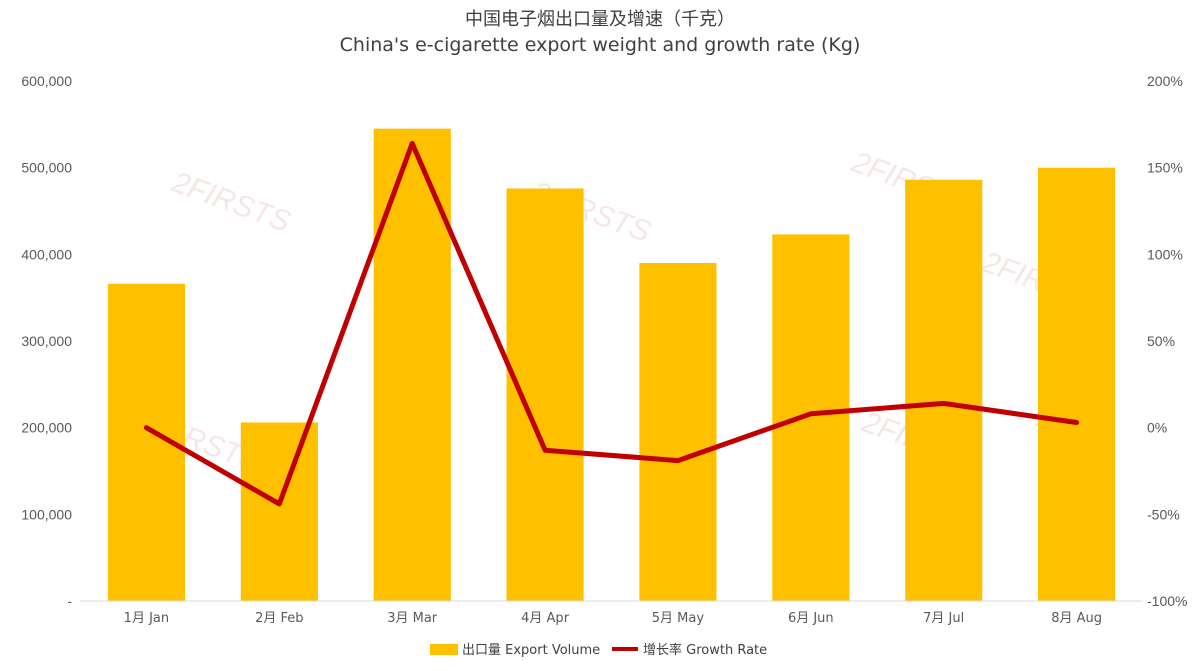 Image resolution: width=1200 pixels, height=671 pixels. Describe the element at coordinates (1165, 254) in the screenshot. I see `right-tick-label: 100%` at that location.